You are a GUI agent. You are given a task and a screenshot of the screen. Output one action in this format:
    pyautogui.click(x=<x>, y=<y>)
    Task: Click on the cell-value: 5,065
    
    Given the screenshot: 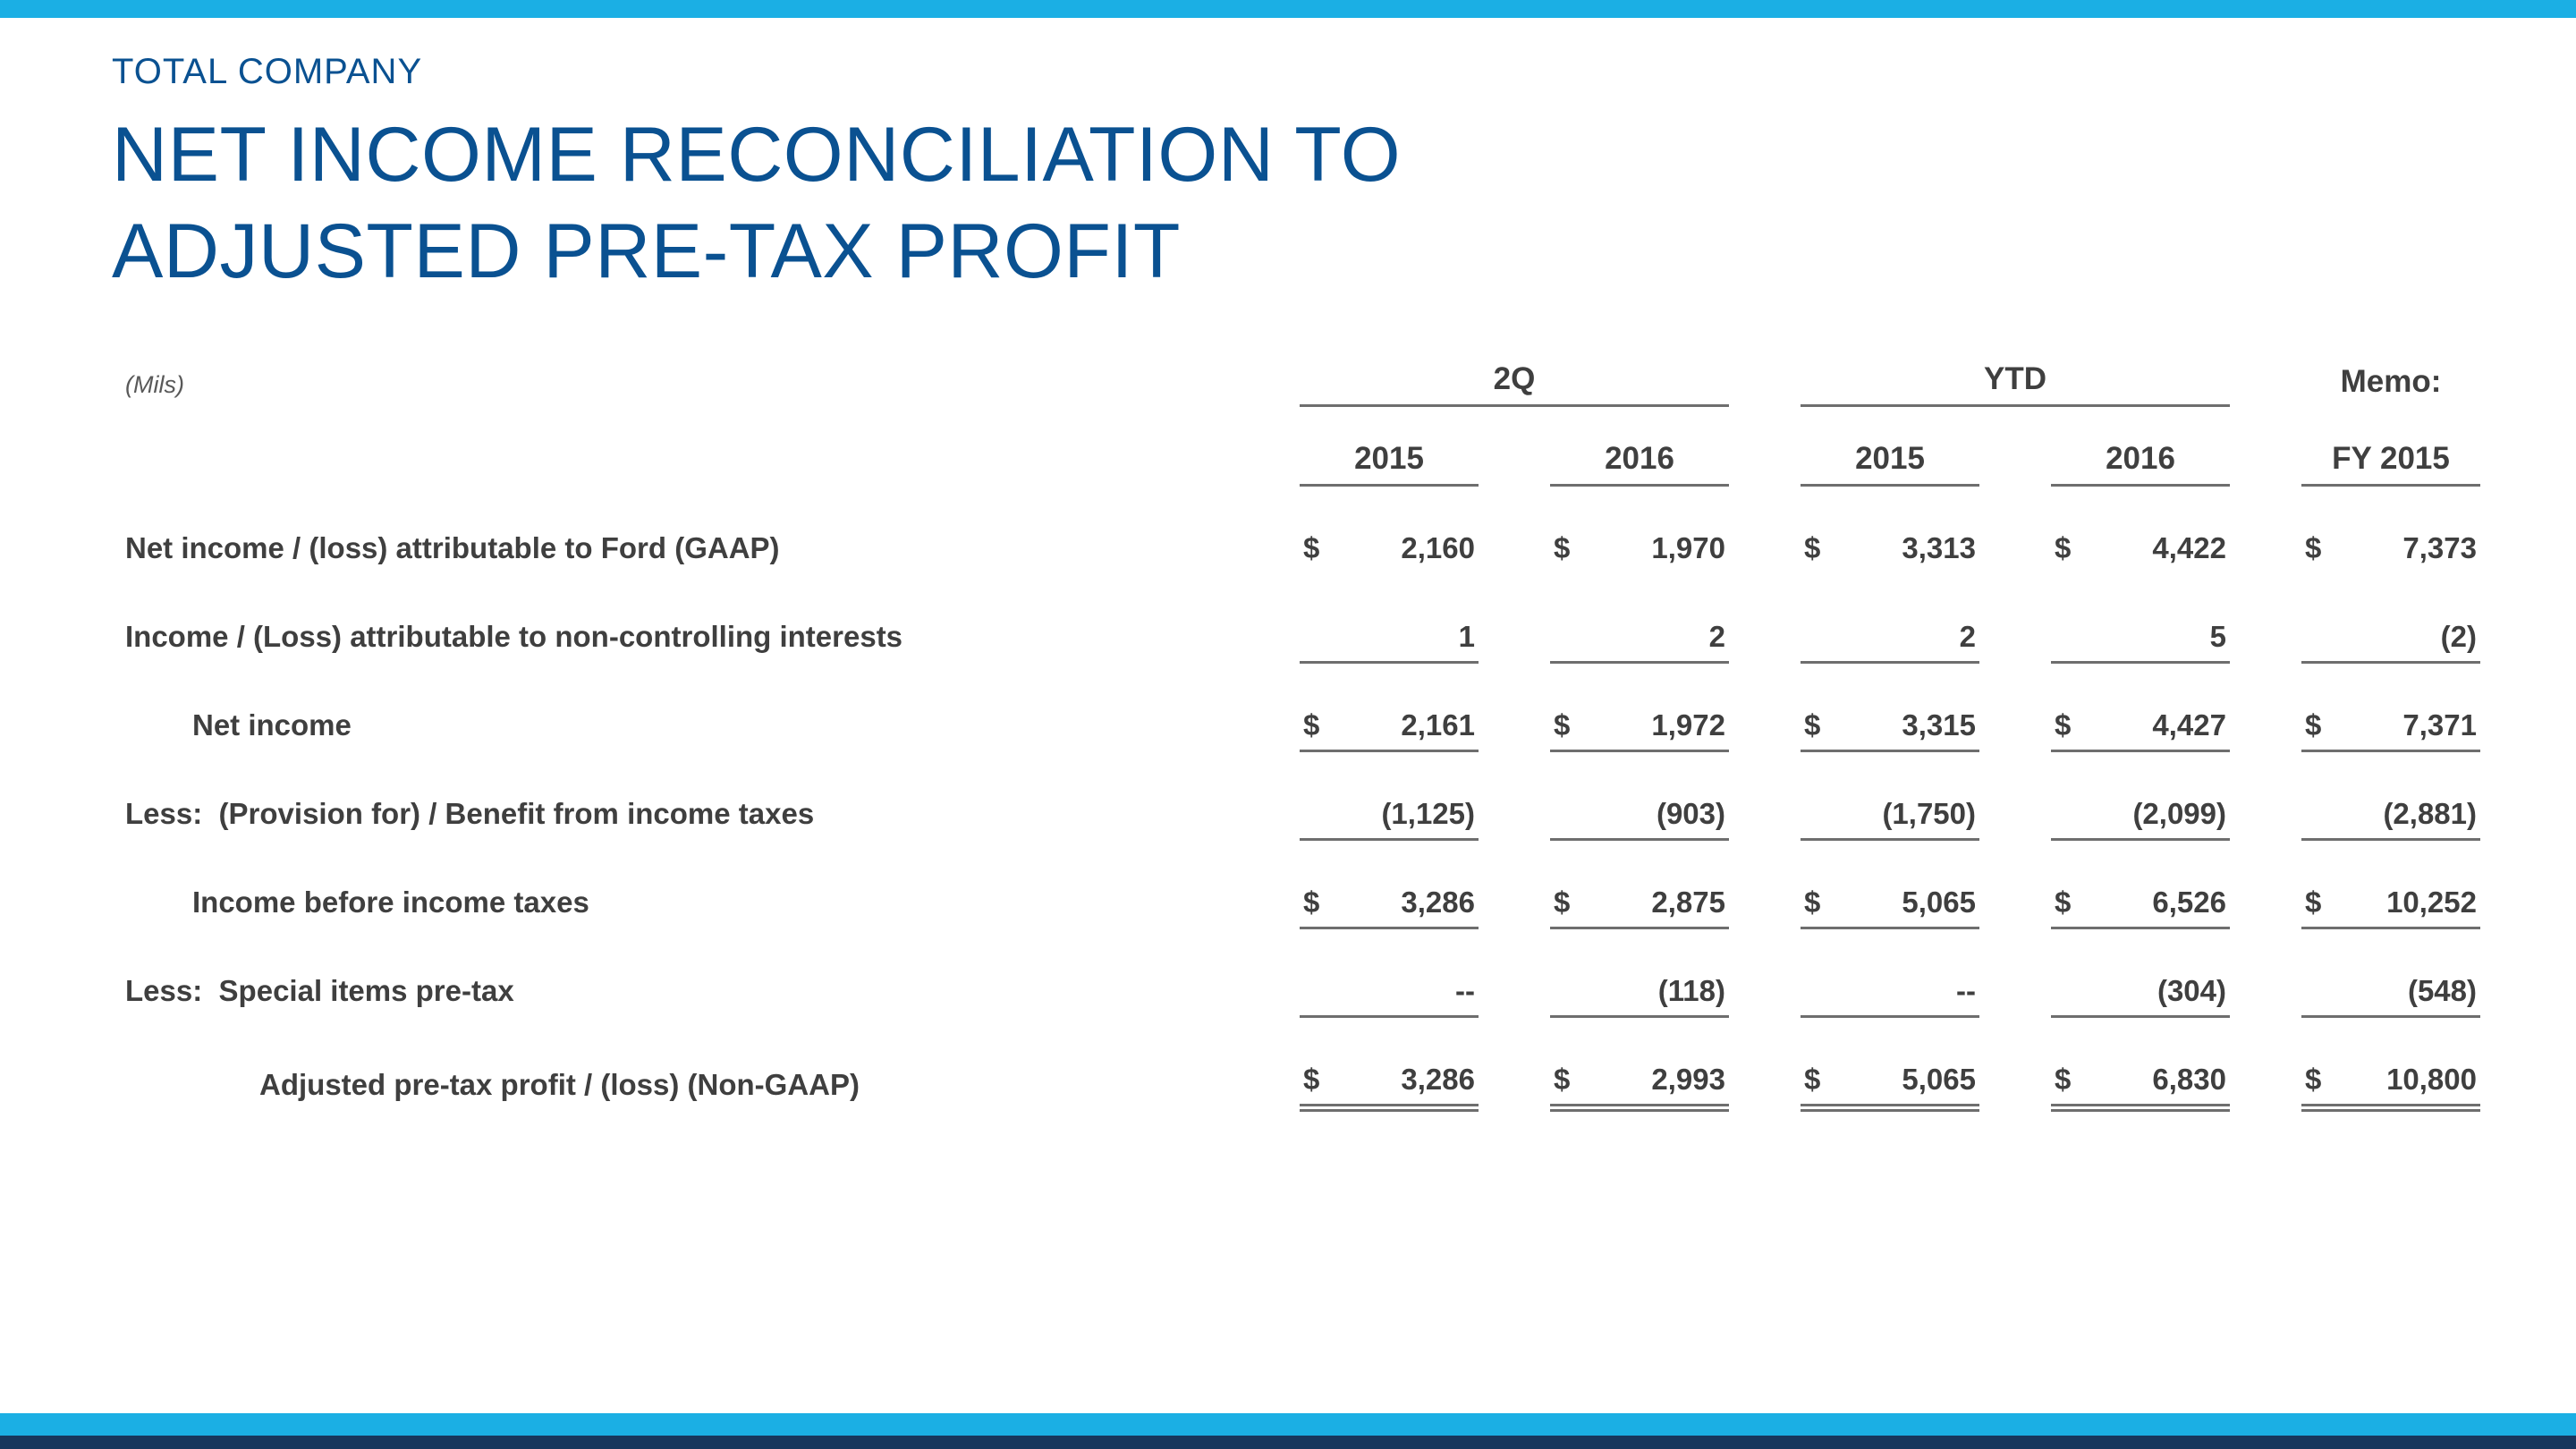 What is the action you would take?
    pyautogui.click(x=1939, y=1079)
    